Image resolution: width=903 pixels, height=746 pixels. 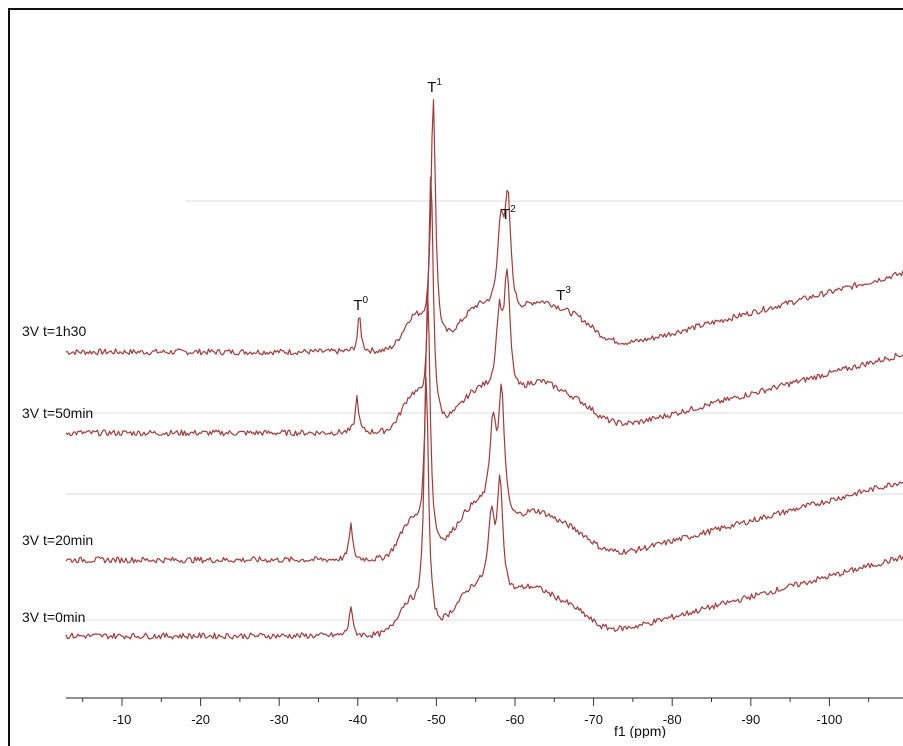 I want to click on x-axis-ticks: -10 -20 -30 -40 -50 -60 -70 -80 -90 -100, so click(x=476, y=712).